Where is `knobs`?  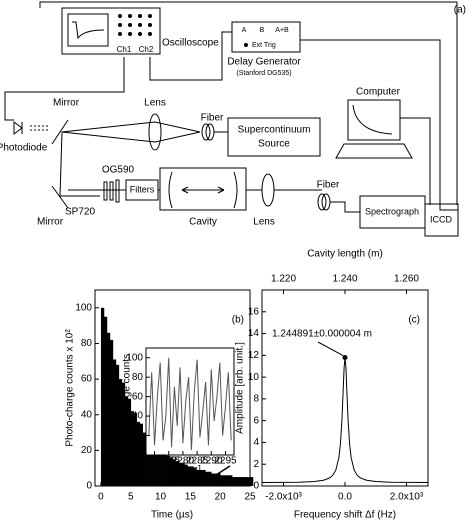
knobs is located at coordinates (135, 25).